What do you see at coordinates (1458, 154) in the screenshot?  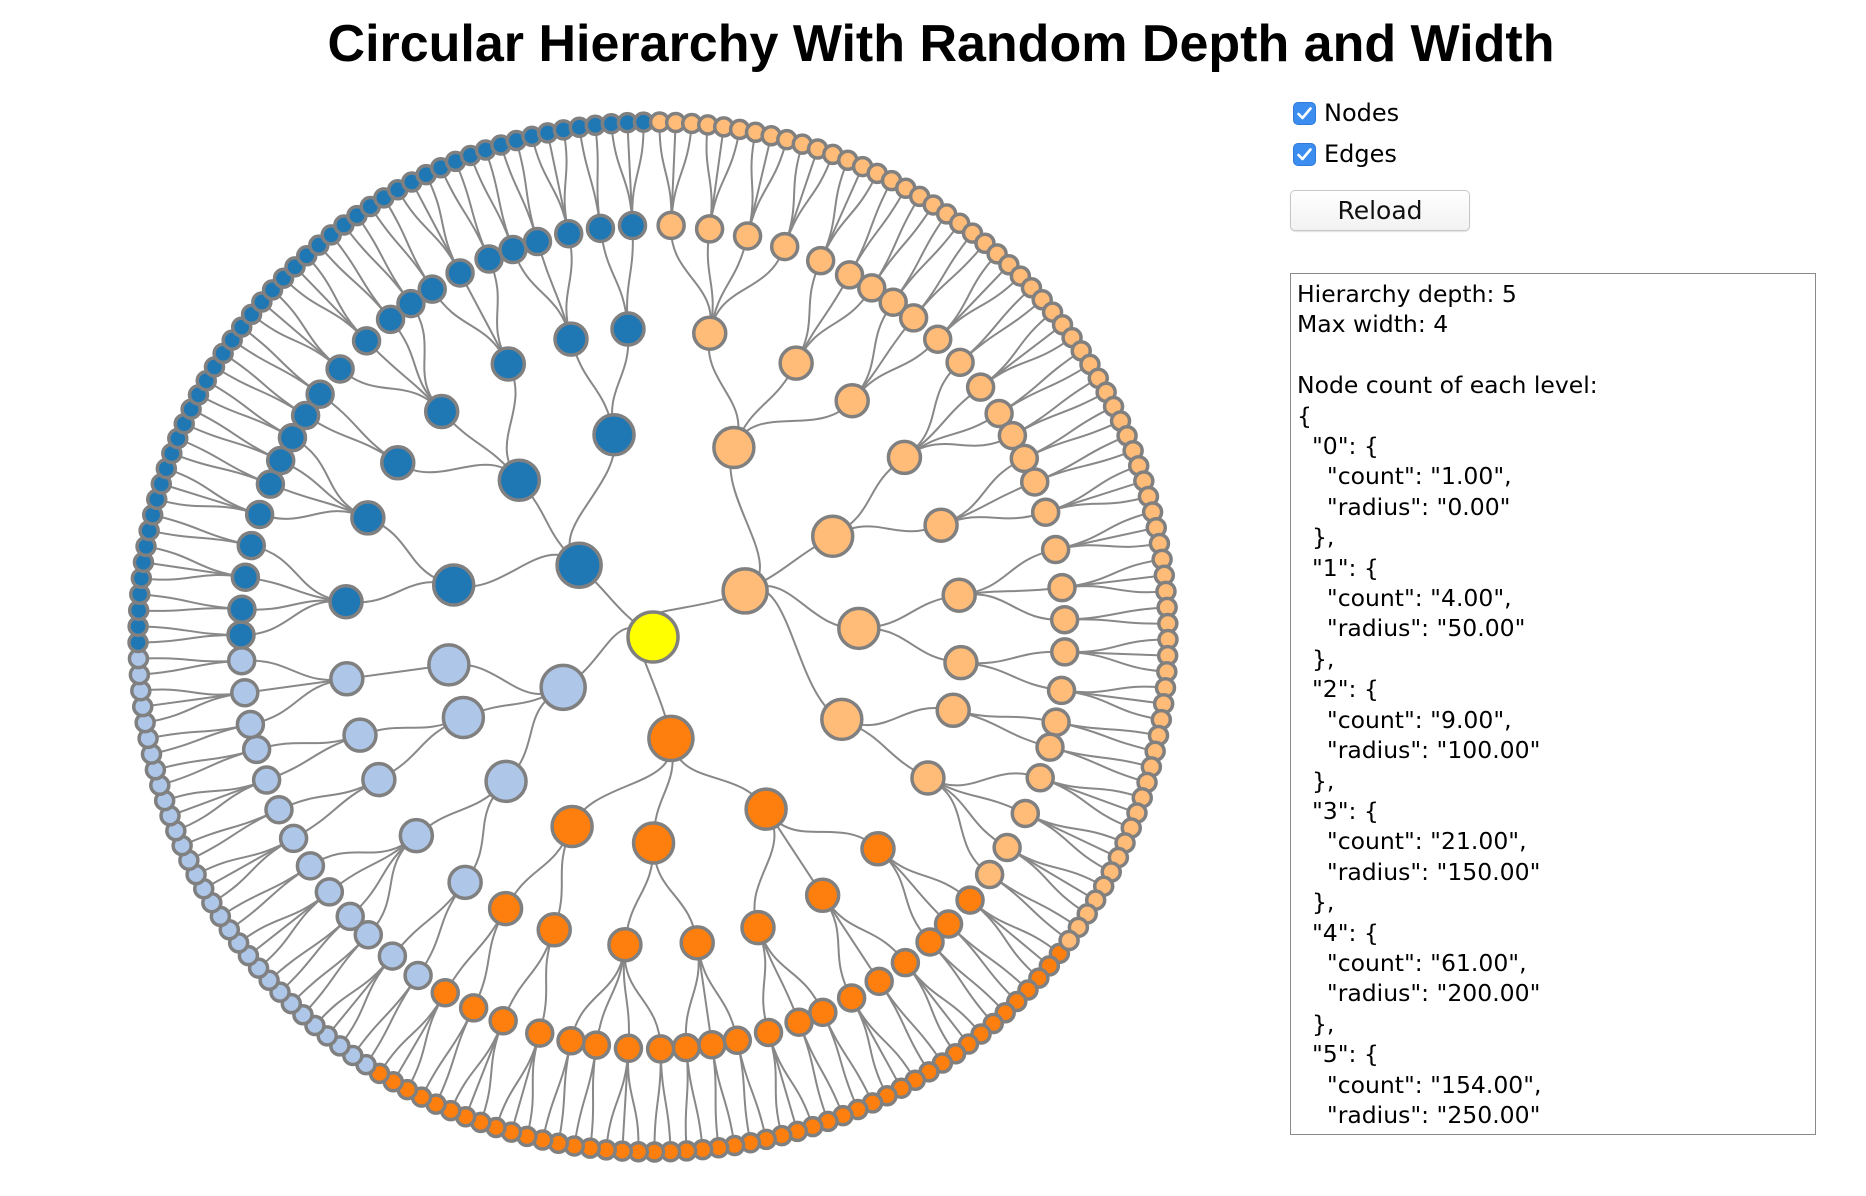 I see `edges-toggle: Edges` at bounding box center [1458, 154].